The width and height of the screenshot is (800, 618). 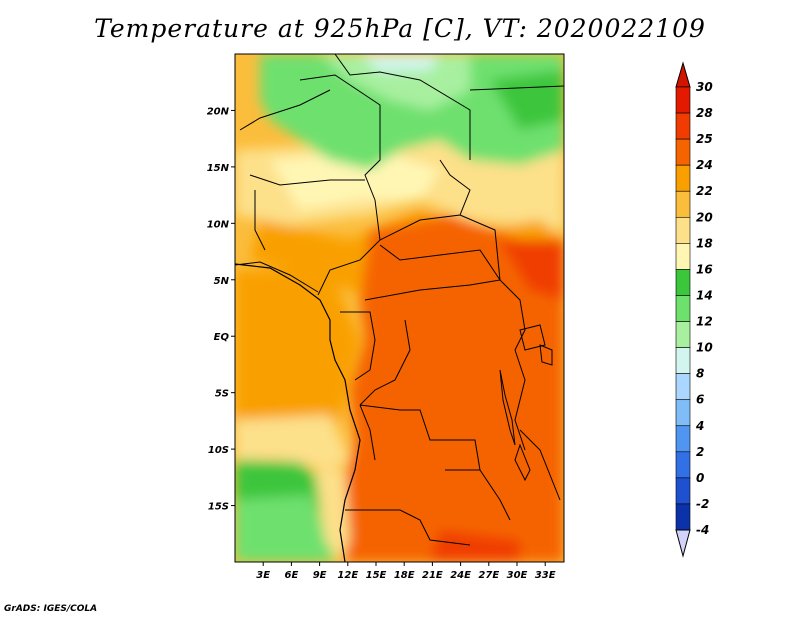 I want to click on colorbar-label: 25, so click(x=704, y=139).